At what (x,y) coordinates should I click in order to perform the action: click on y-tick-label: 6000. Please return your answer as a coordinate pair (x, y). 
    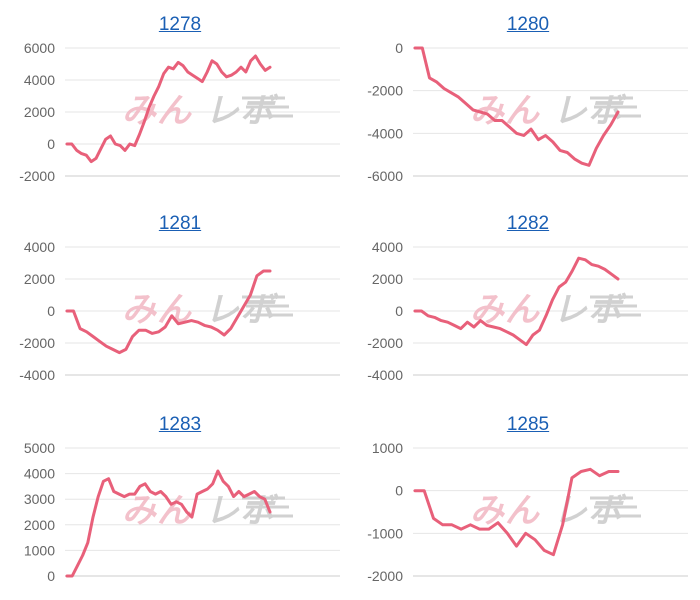
    Looking at the image, I should click on (39, 48).